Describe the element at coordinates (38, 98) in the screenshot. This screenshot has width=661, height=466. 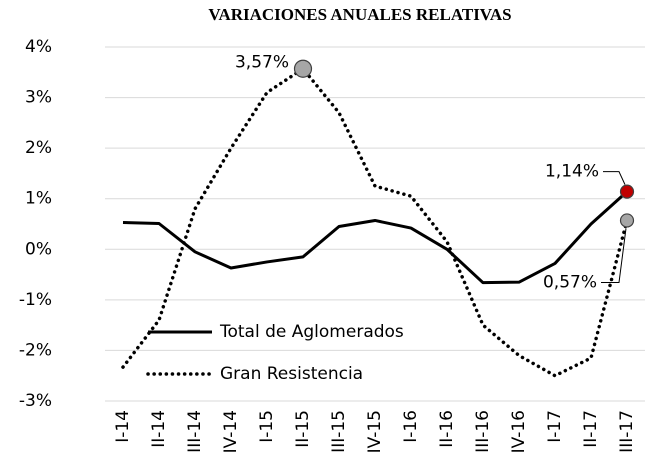
I see `y-tick-label: 3%` at that location.